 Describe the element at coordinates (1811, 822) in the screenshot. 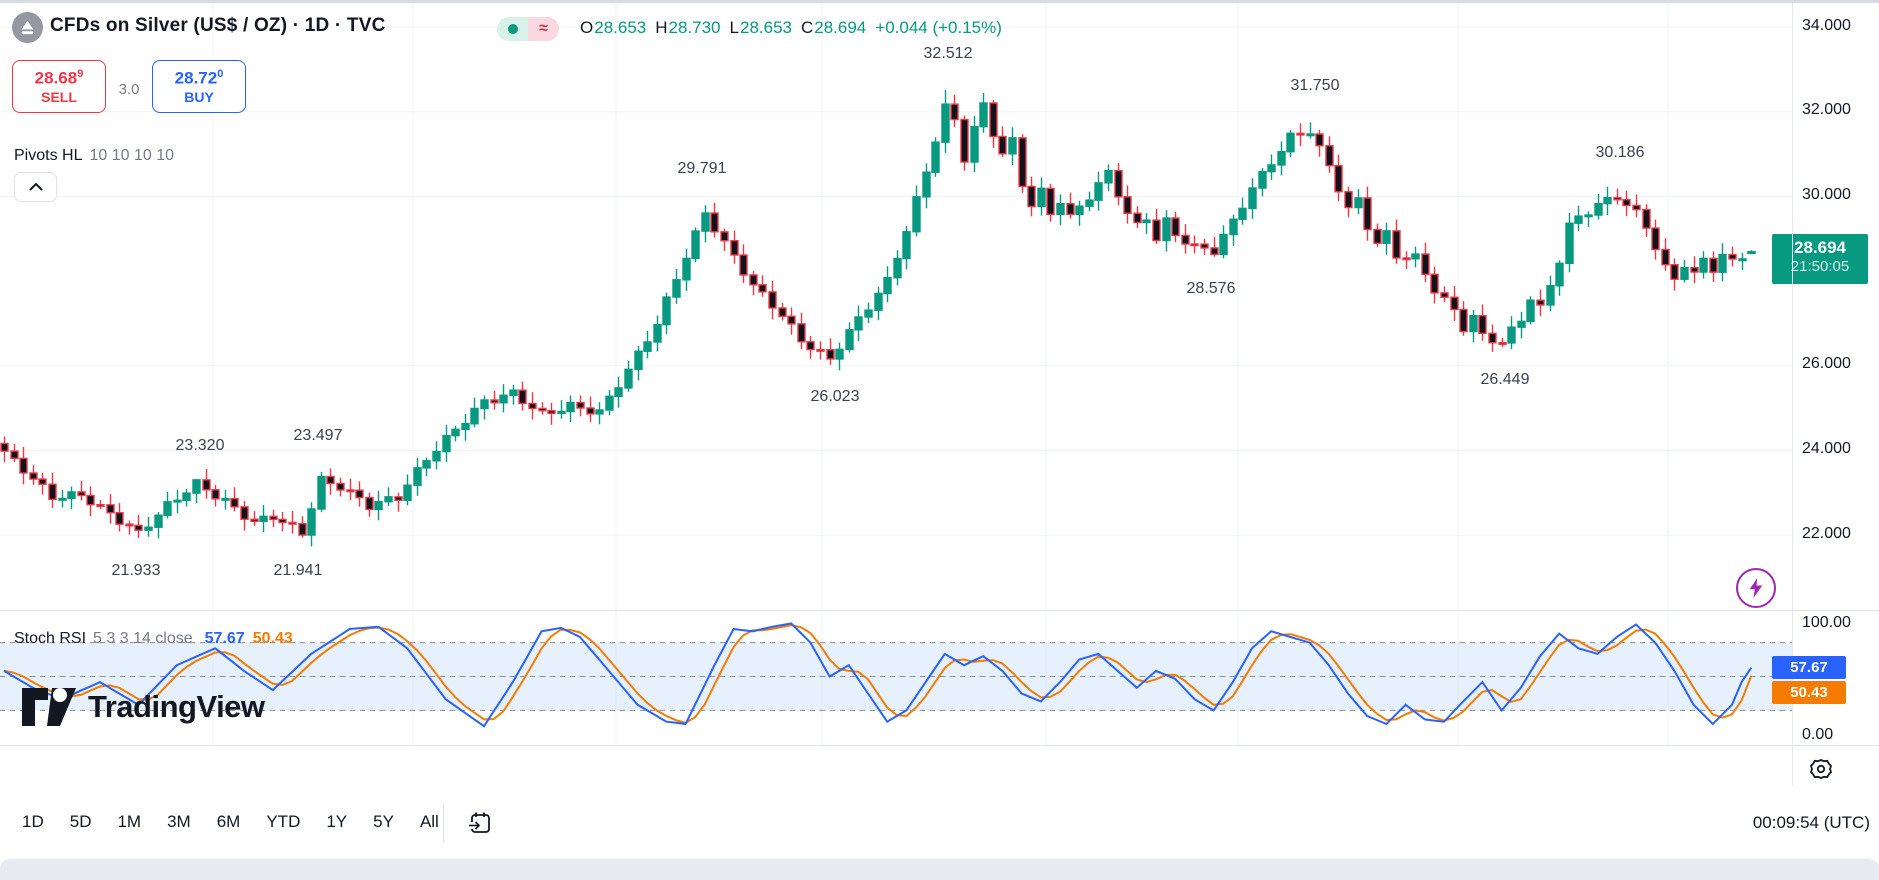

I see `utc-clock: 00:09:54 (UTC)` at that location.